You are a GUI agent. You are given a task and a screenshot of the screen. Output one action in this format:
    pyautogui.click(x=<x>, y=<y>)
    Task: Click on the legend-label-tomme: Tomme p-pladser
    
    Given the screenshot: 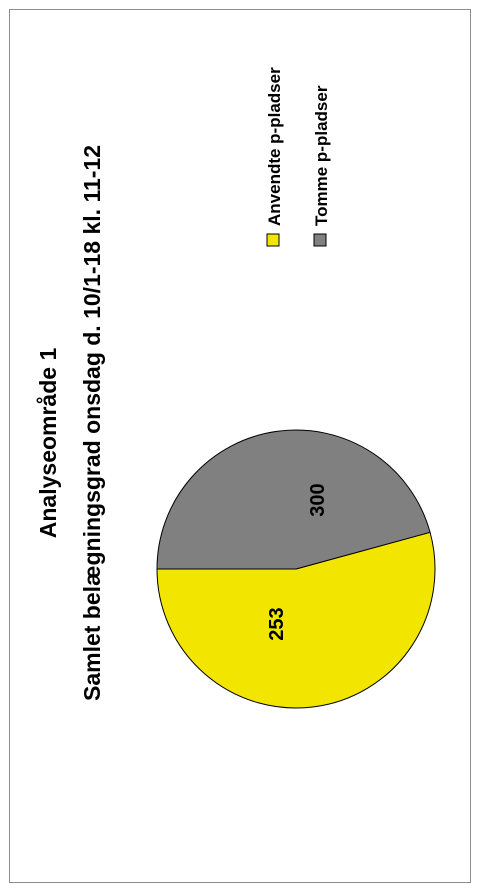 What is the action you would take?
    pyautogui.click(x=321, y=155)
    